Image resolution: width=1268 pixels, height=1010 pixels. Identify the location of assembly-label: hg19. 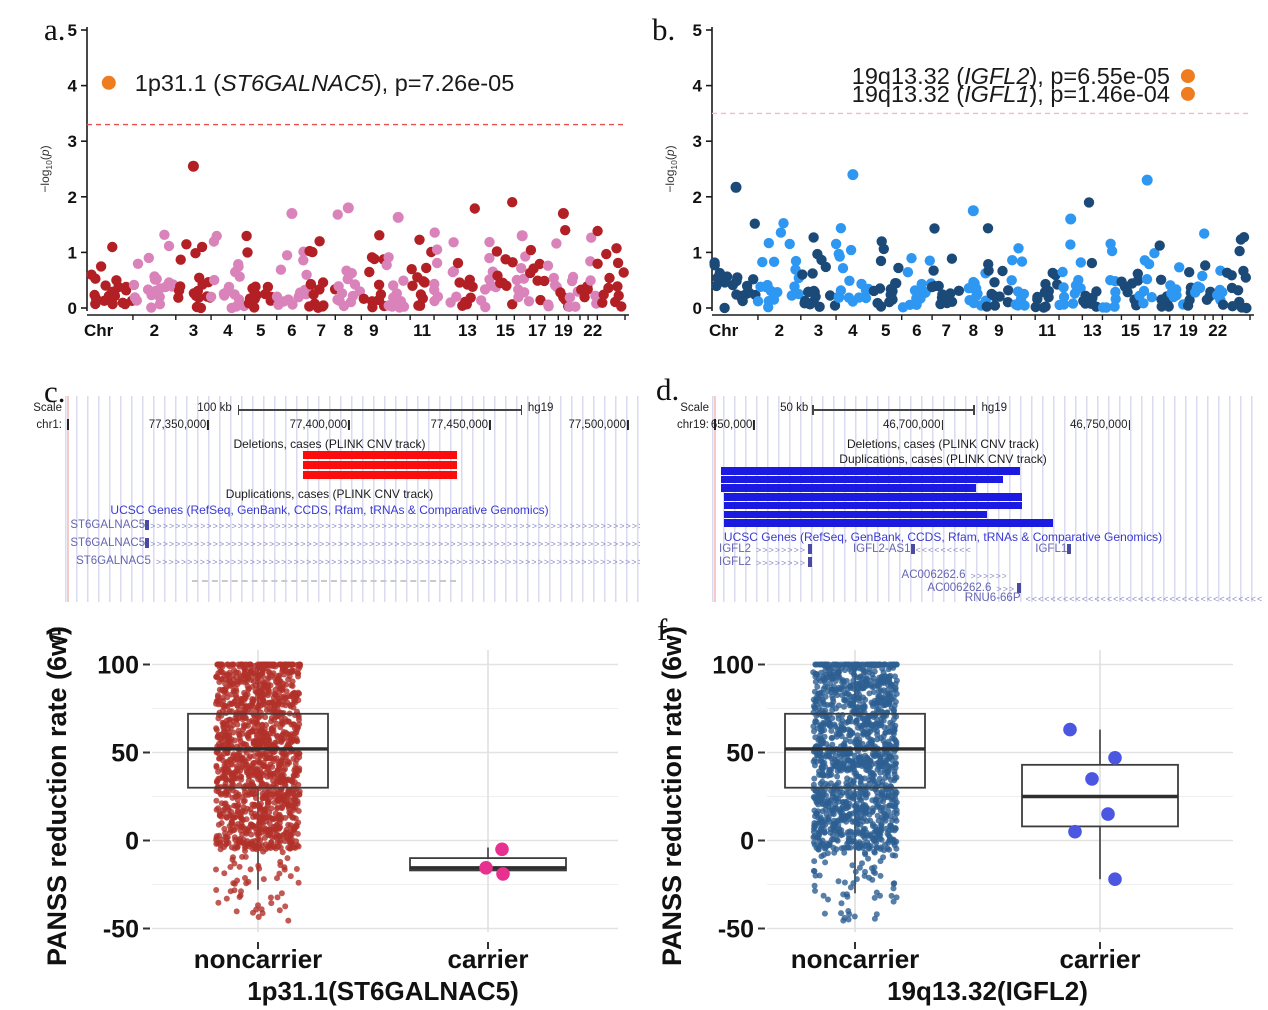
(994, 408).